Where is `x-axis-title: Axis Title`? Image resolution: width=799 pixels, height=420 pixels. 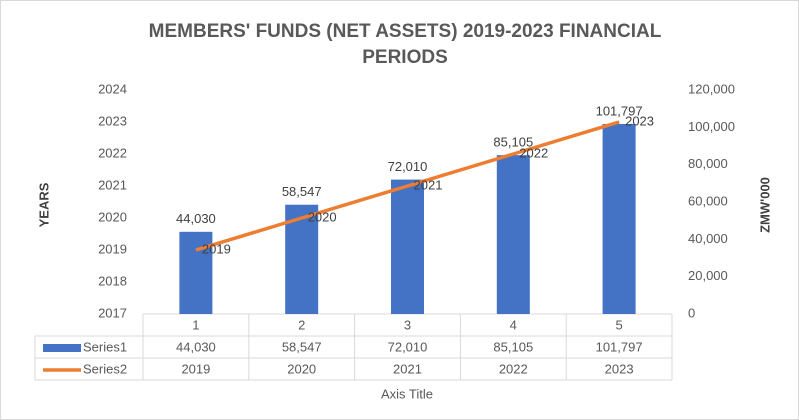 x-axis-title: Axis Title is located at coordinates (407, 393).